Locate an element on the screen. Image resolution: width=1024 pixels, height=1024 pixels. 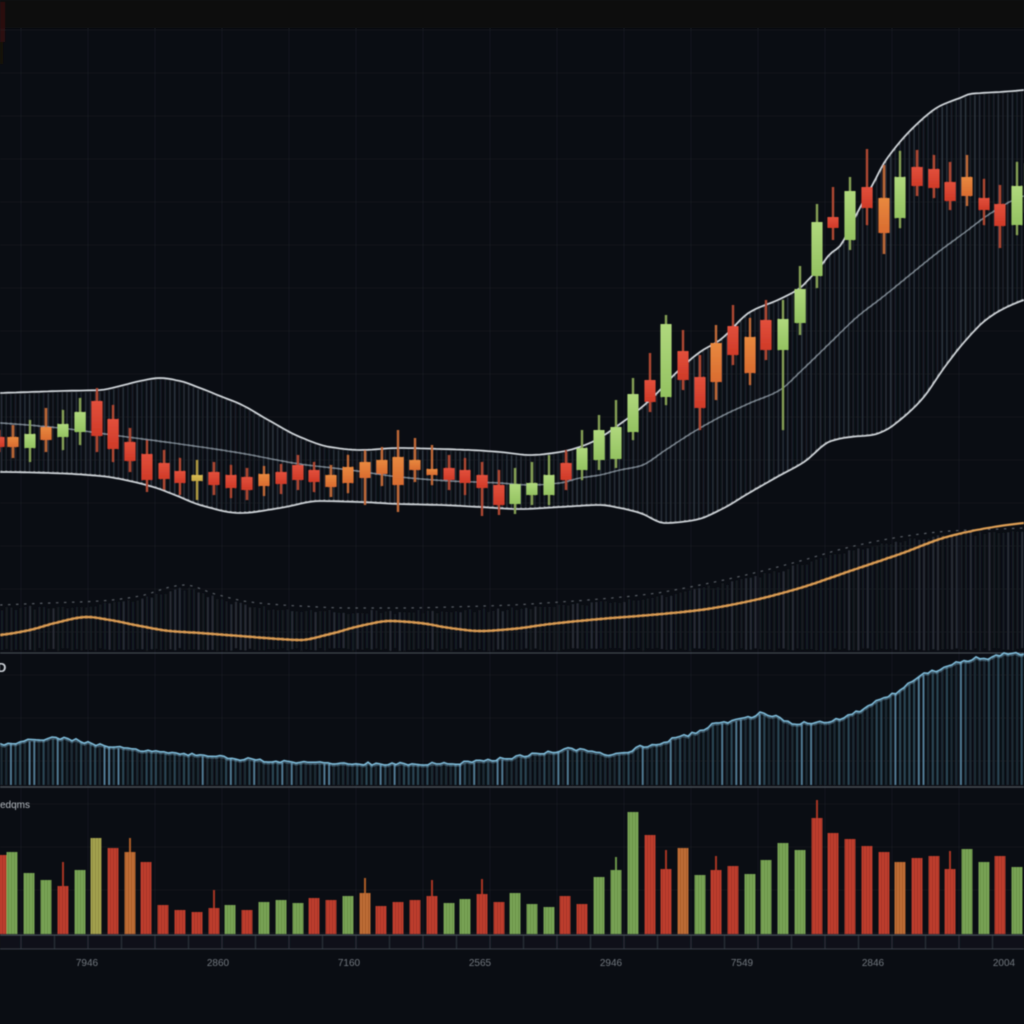
svg-text: 7946 is located at coordinates (87, 963).